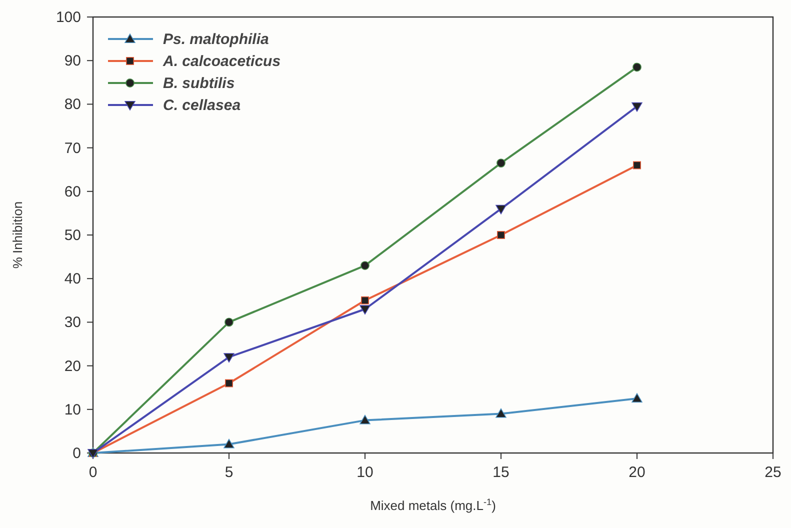 Image resolution: width=791 pixels, height=528 pixels. I want to click on y-tick-label: 10, so click(72, 409).